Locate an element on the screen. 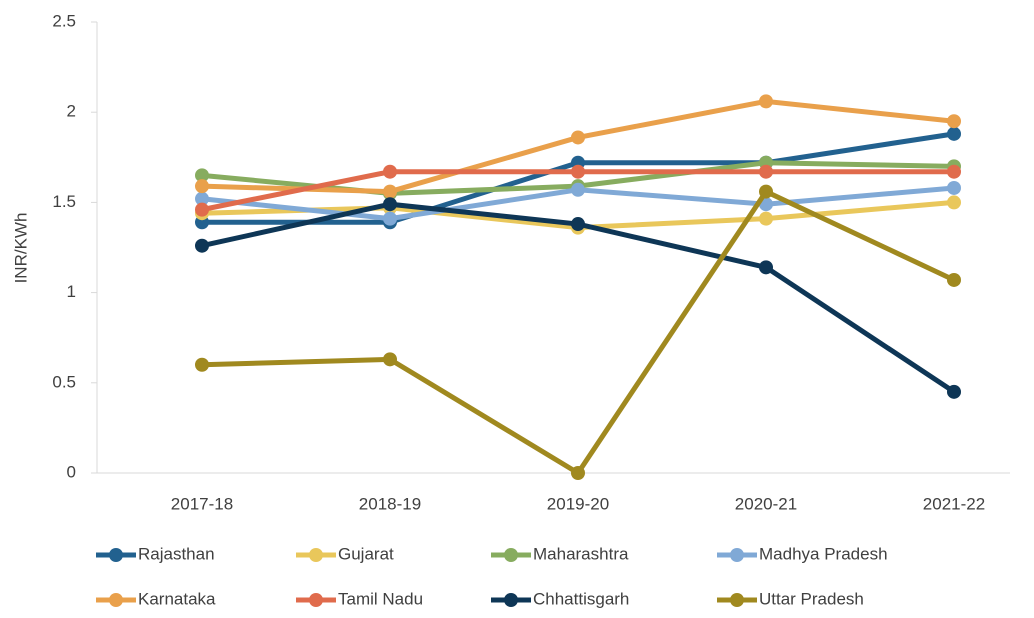 The width and height of the screenshot is (1034, 618). legend-label: Madhya Pradesh is located at coordinates (823, 553).